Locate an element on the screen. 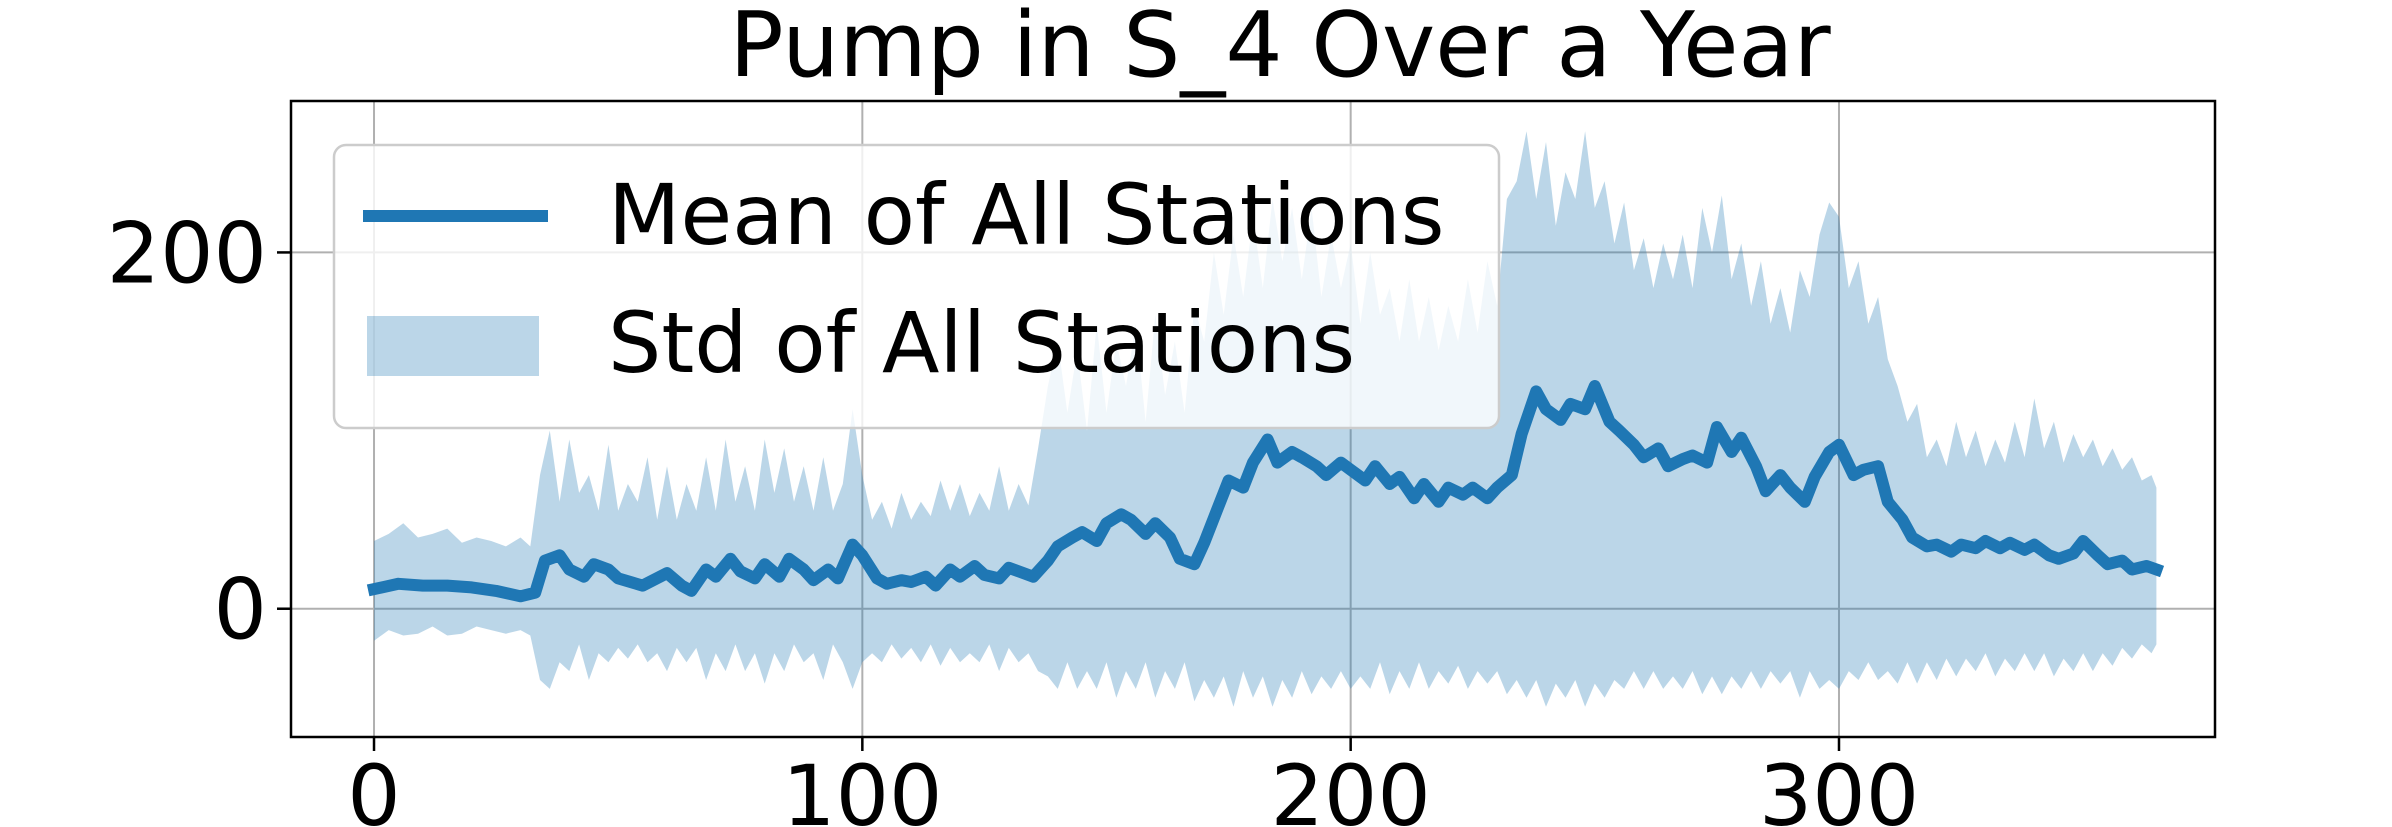 This screenshot has width=2392, height=827. chart-title: Pump in S_4 Over a Year is located at coordinates (1279, 49).